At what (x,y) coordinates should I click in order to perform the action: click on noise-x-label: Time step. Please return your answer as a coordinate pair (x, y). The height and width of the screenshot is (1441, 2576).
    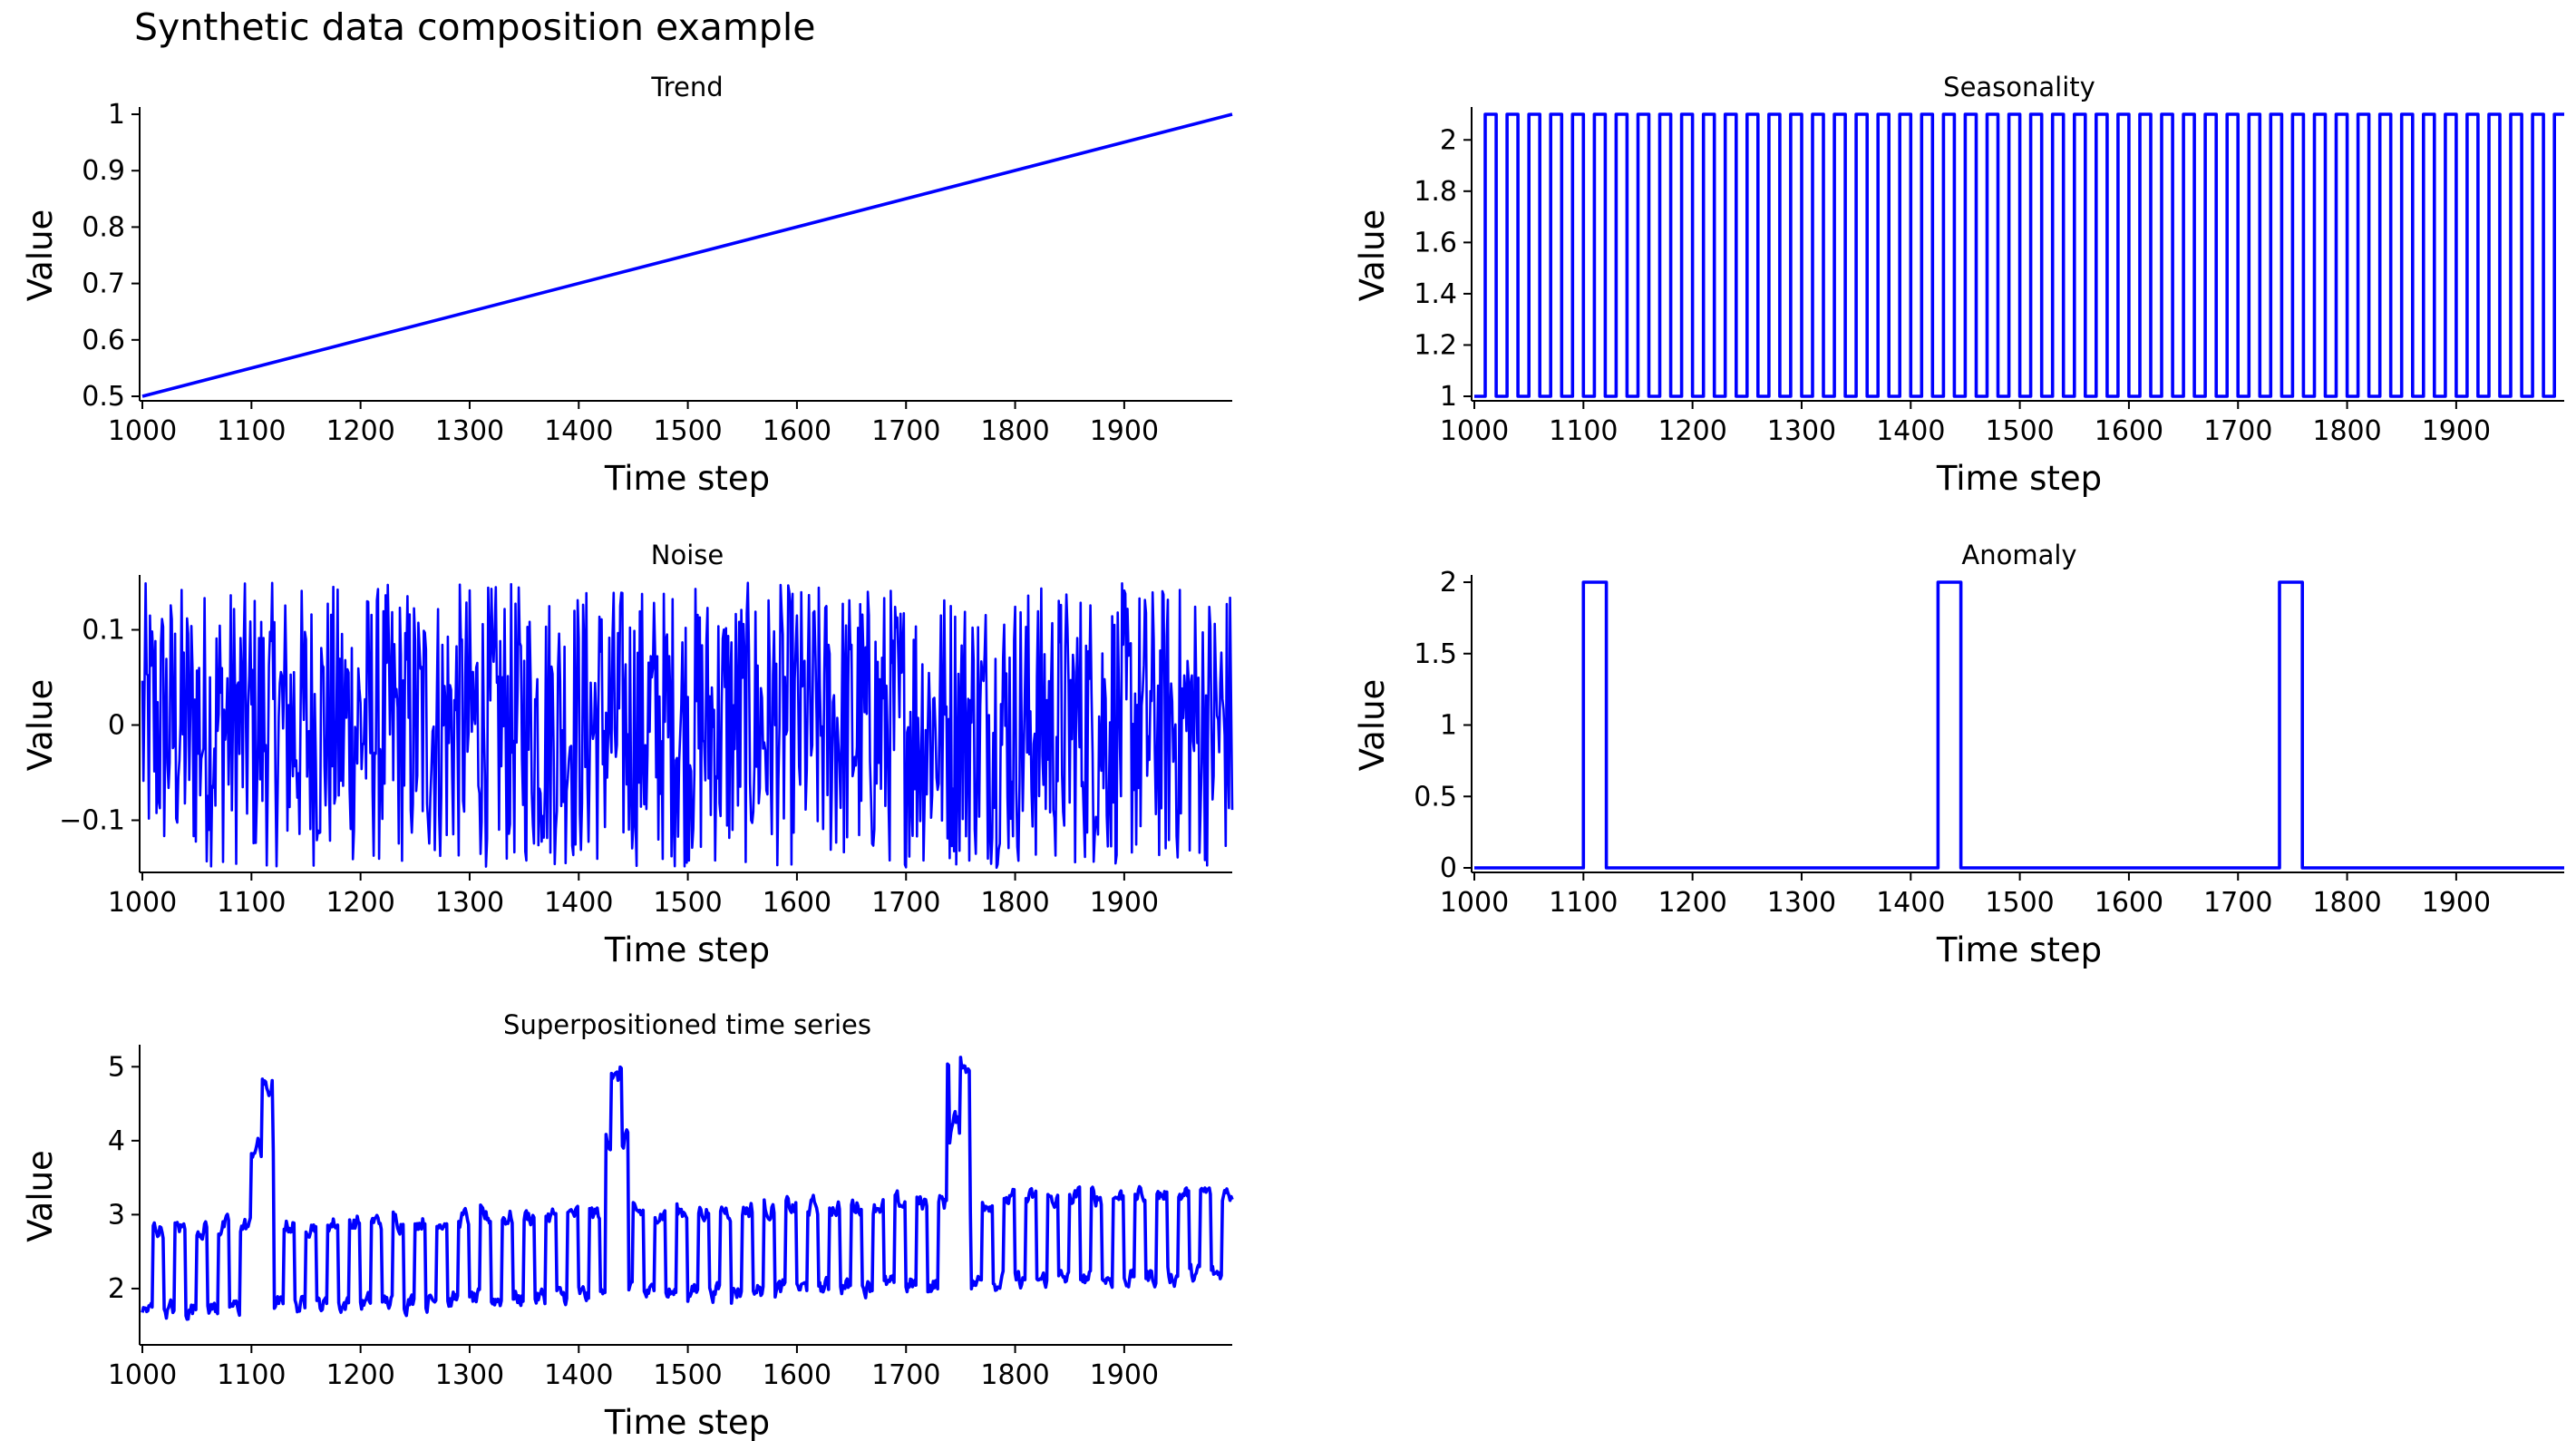
    Looking at the image, I should click on (687, 950).